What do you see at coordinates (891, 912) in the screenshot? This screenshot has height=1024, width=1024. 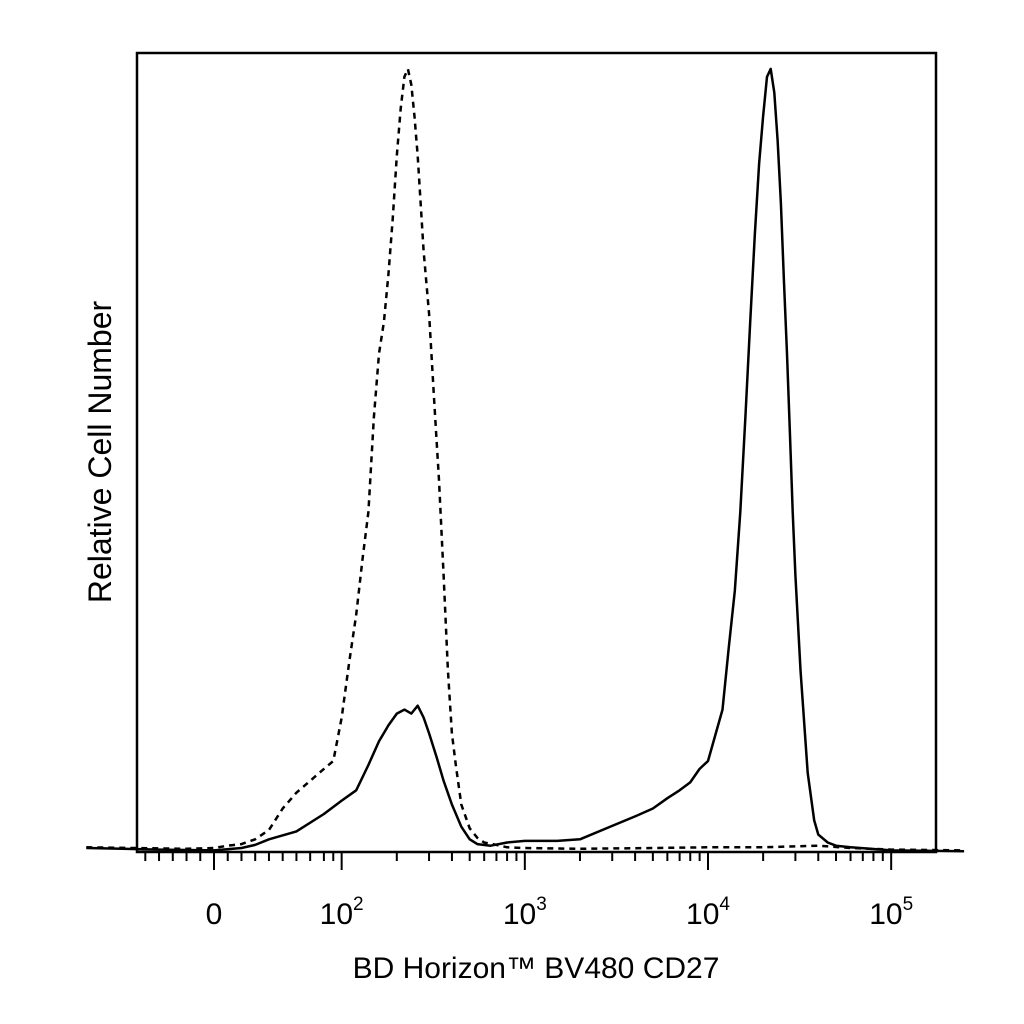 I see `x-tick-label: 10⁵` at bounding box center [891, 912].